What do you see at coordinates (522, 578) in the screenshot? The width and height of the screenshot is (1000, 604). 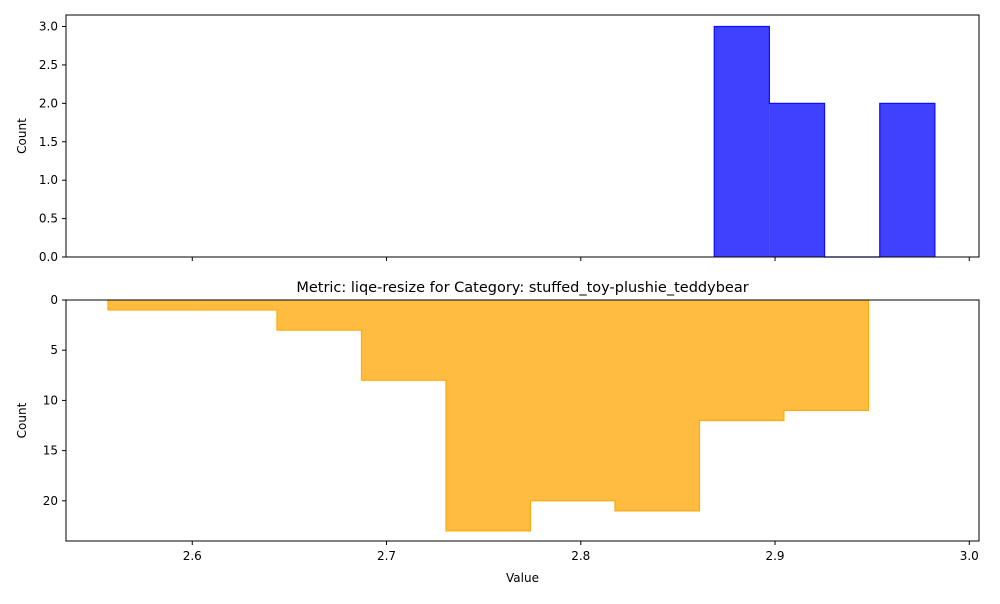 I see `x-axis-label: Value` at bounding box center [522, 578].